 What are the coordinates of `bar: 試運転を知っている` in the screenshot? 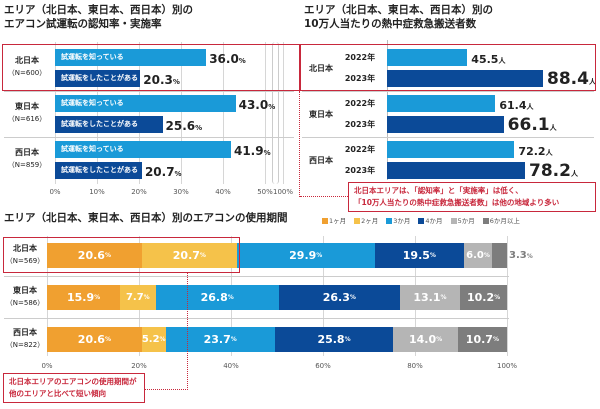 It's located at (131, 57).